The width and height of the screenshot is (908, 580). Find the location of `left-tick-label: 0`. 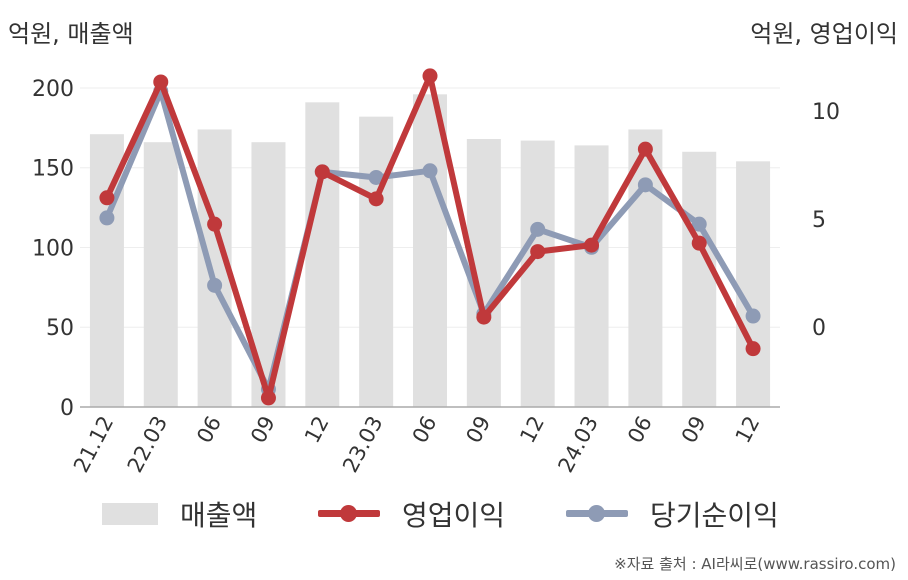

left-tick-label: 0 is located at coordinates (67, 408).